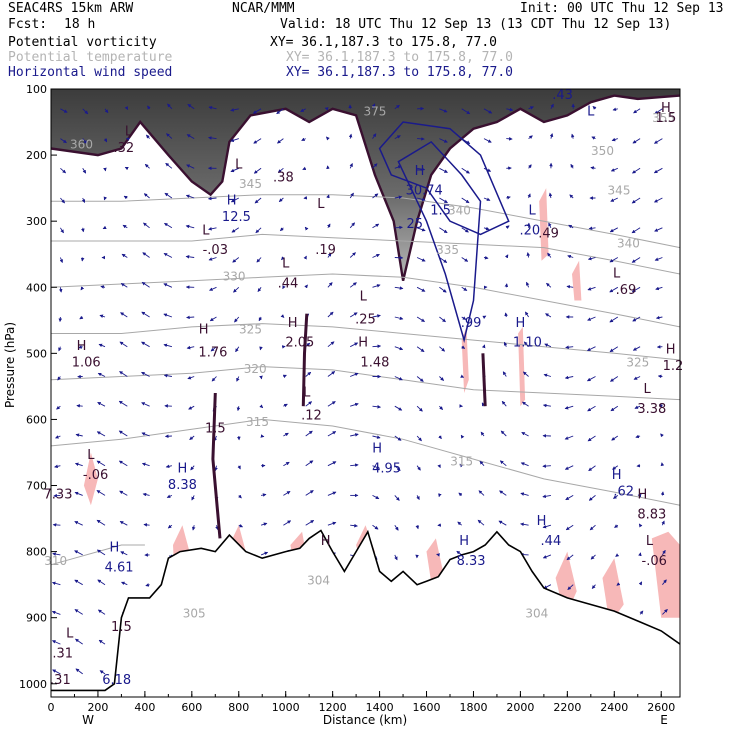  I want to click on y-tick-label: 800, so click(36, 552).